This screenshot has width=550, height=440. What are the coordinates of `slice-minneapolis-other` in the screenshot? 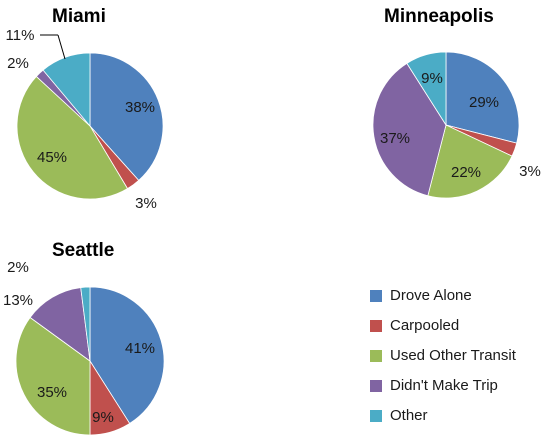 It's located at (426, 89).